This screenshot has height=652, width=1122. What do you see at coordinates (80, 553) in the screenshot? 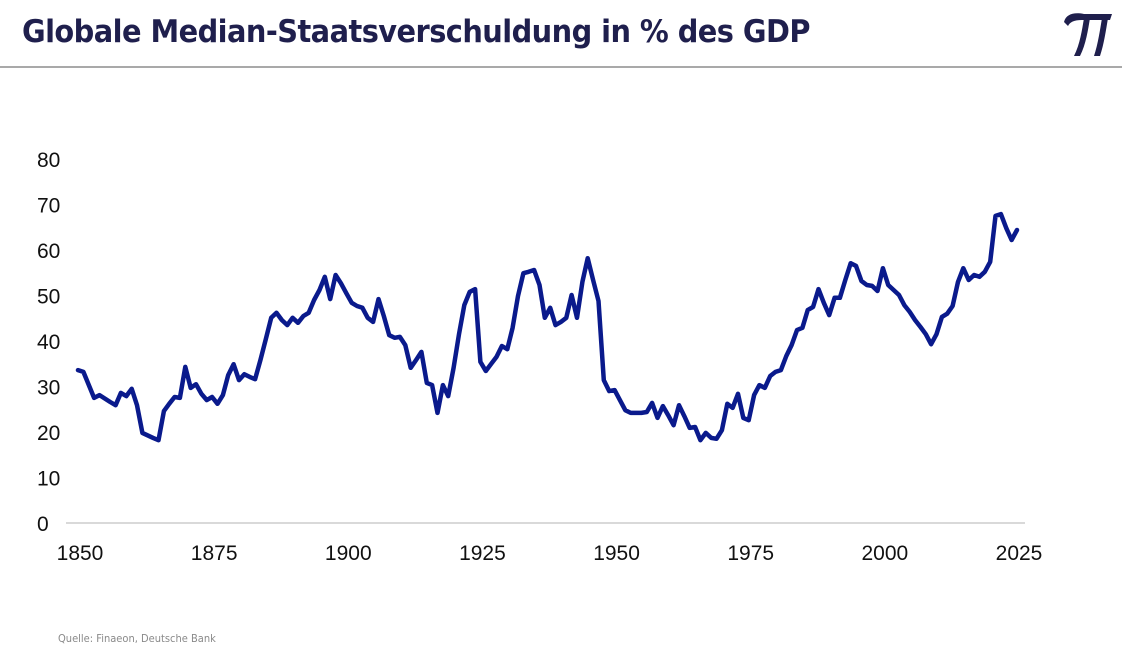
I see `x-tick-label: 1850` at bounding box center [80, 553].